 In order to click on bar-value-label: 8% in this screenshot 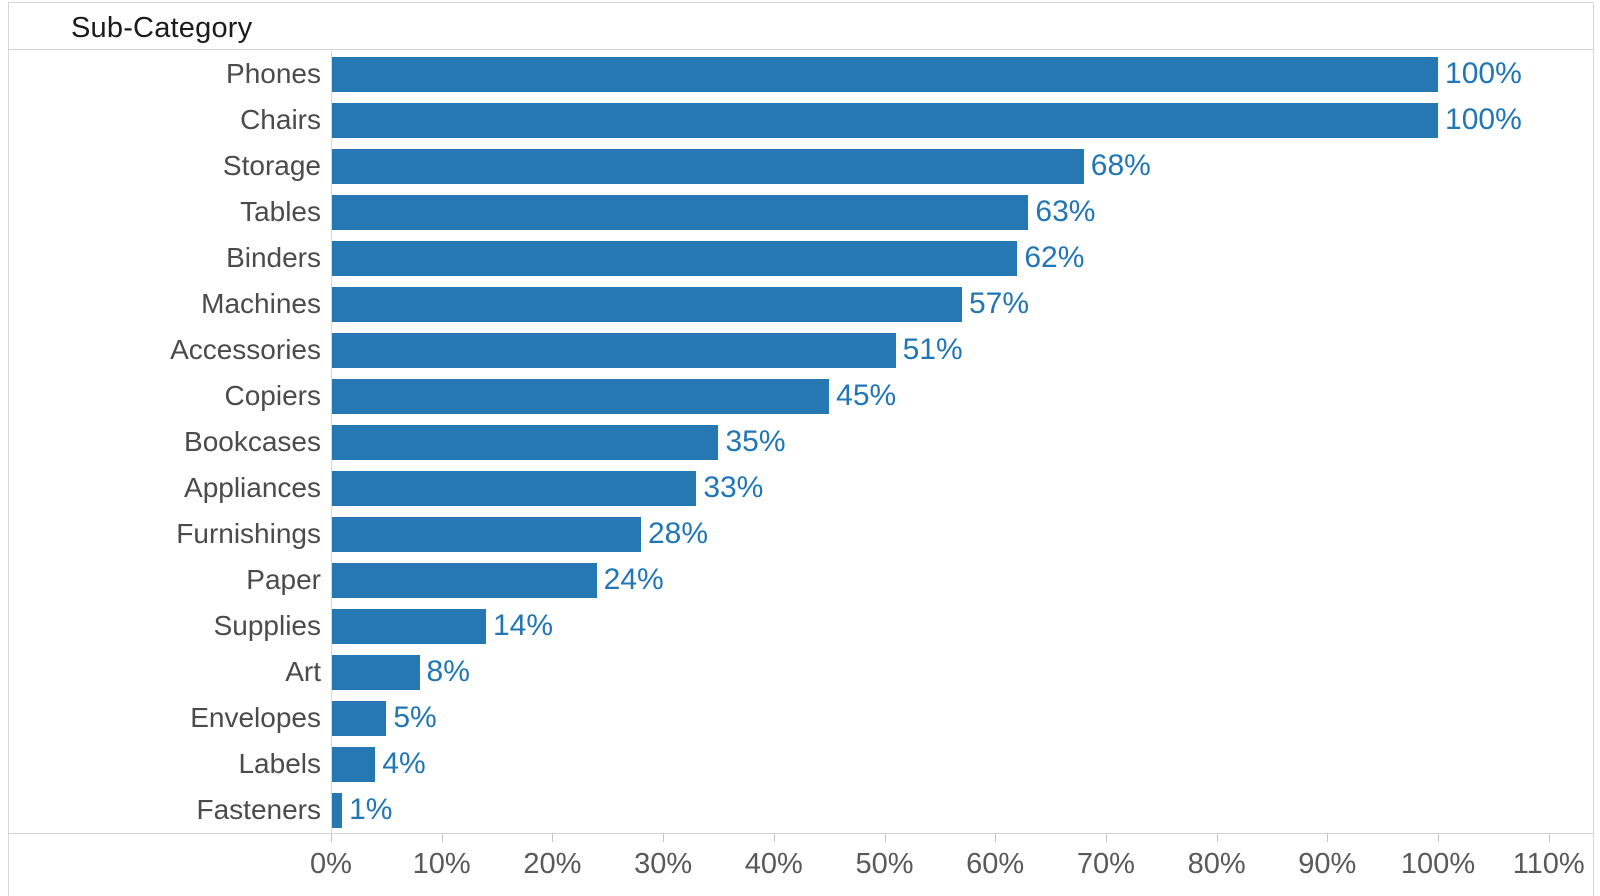, I will do `click(448, 671)`.